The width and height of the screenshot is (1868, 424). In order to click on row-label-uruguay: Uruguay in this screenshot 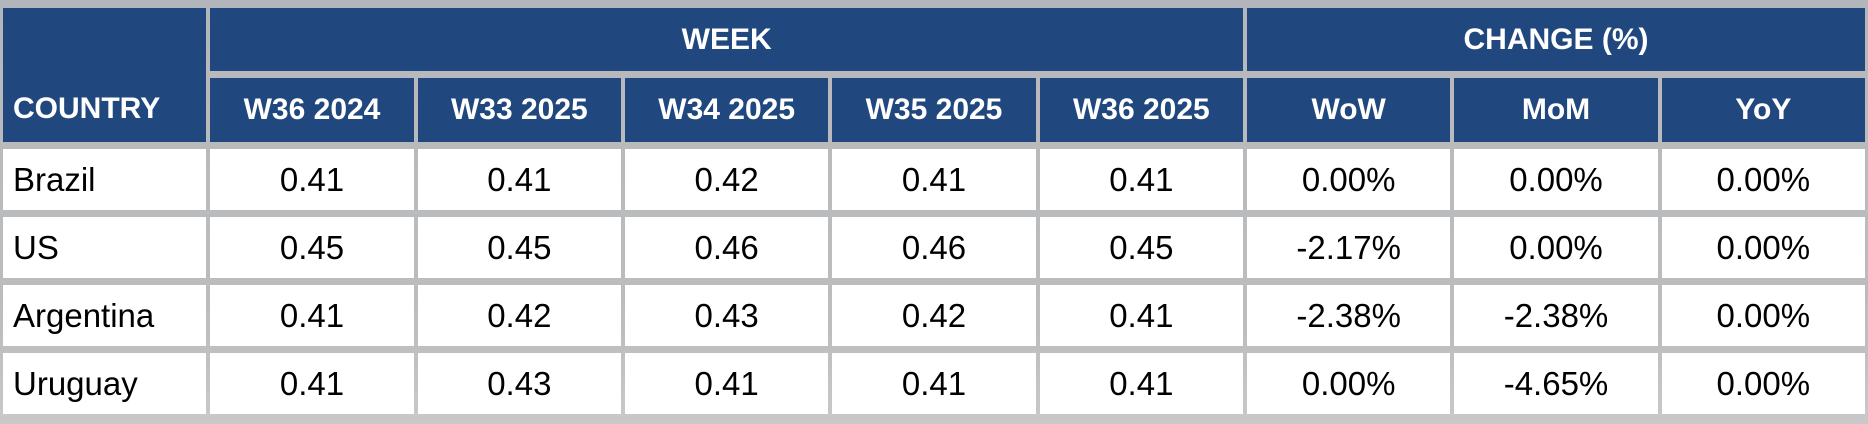, I will do `click(105, 383)`.